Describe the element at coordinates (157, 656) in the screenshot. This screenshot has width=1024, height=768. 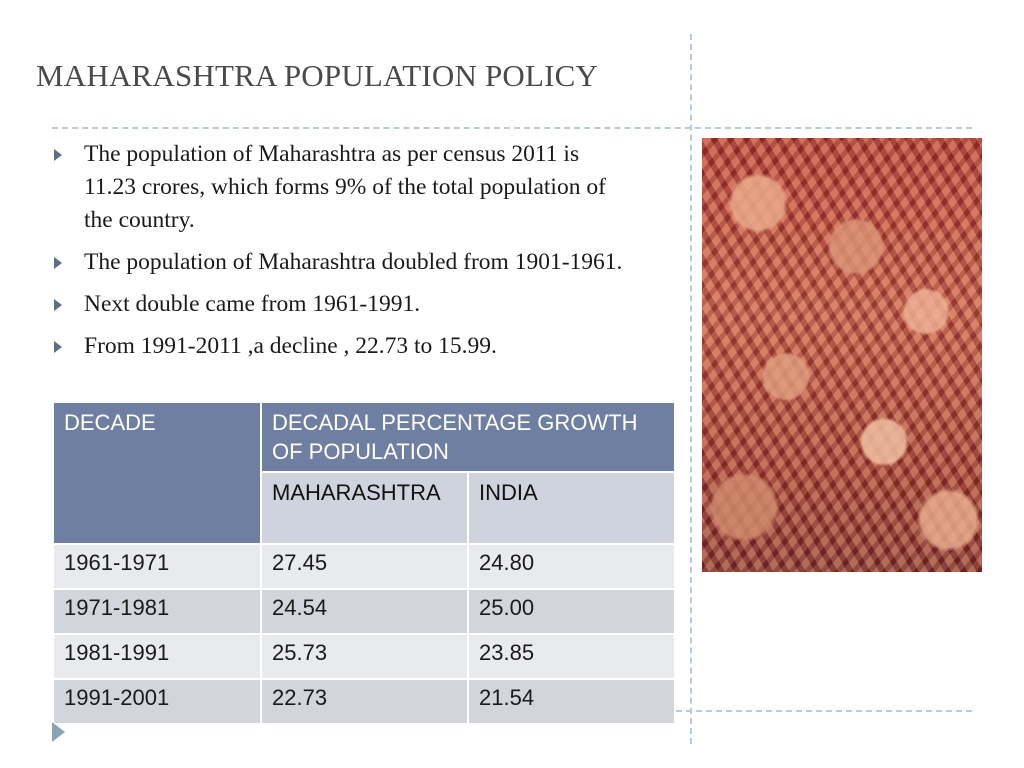
I see `decade-cell: 1981-1991` at that location.